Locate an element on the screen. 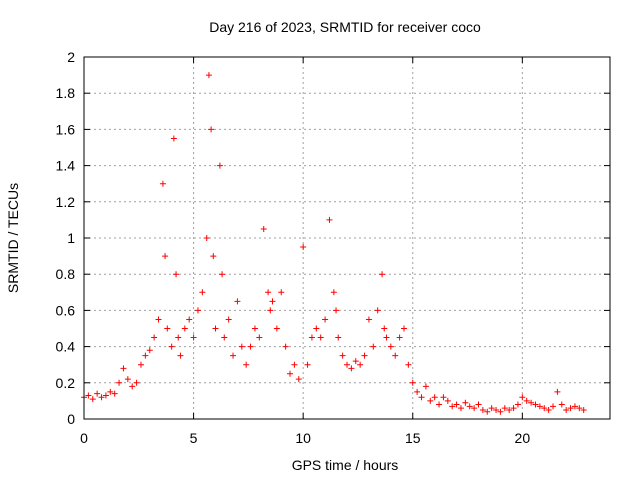 The height and width of the screenshot is (480, 640). y-tick-label: 1.2 is located at coordinates (66, 202).